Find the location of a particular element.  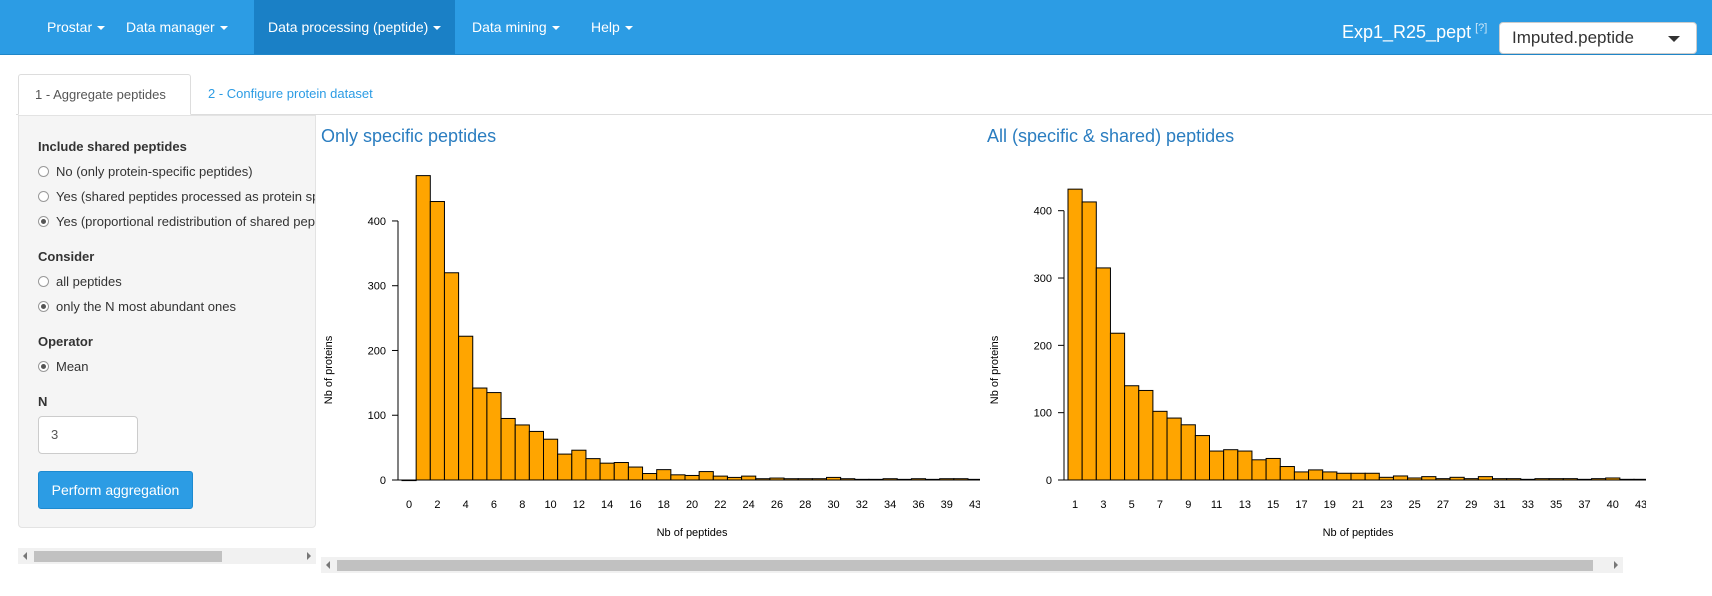

n-input: 3 is located at coordinates (88, 435).